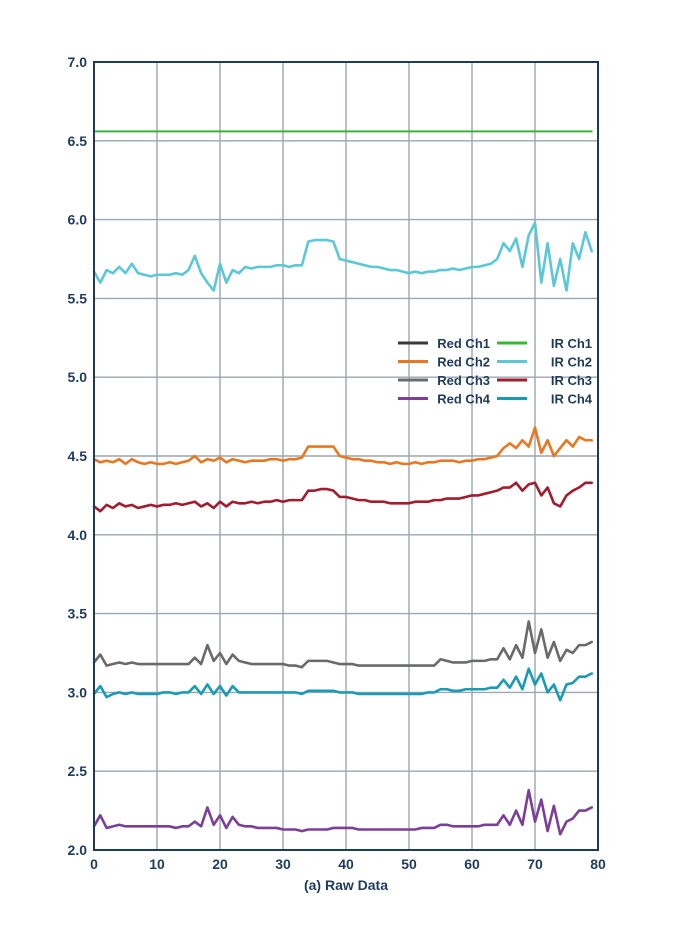 This screenshot has width=695, height=925. I want to click on legend-entry-label: IR Ch2, so click(571, 362).